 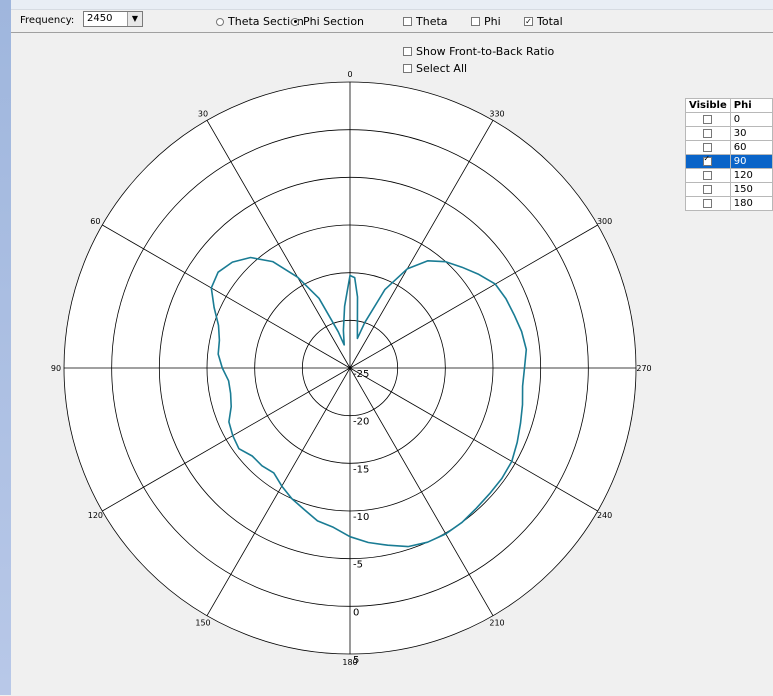 I want to click on angle-tick-label: 240, so click(x=604, y=515).